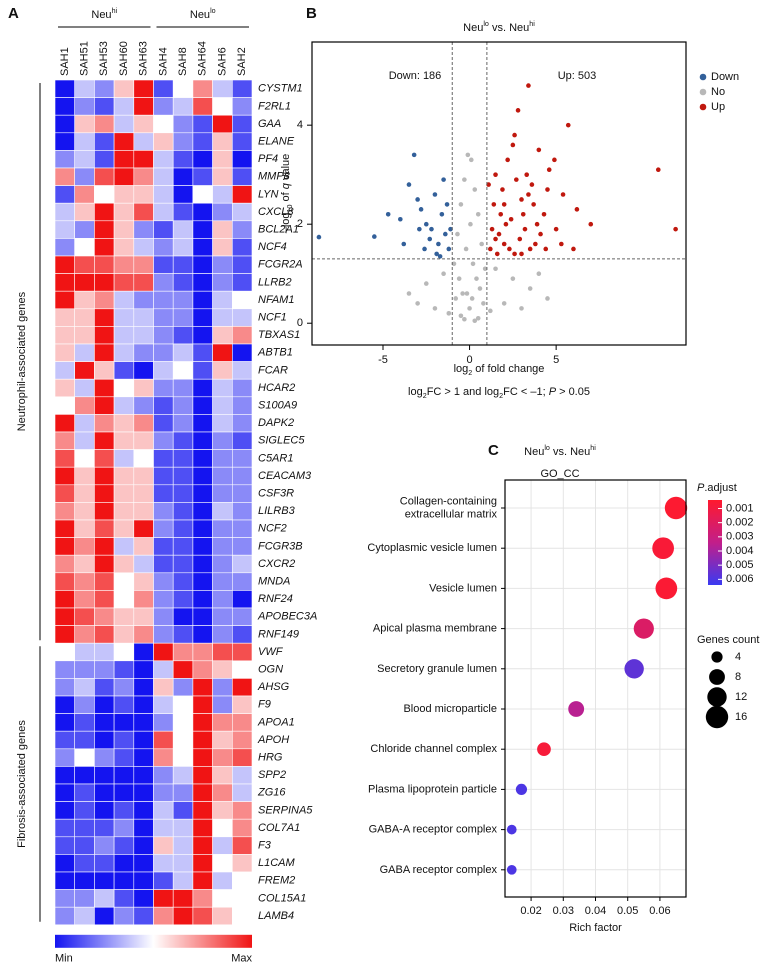 This screenshot has height=976, width=772. What do you see at coordinates (279, 828) in the screenshot?
I see `row-label: COL7A1` at bounding box center [279, 828].